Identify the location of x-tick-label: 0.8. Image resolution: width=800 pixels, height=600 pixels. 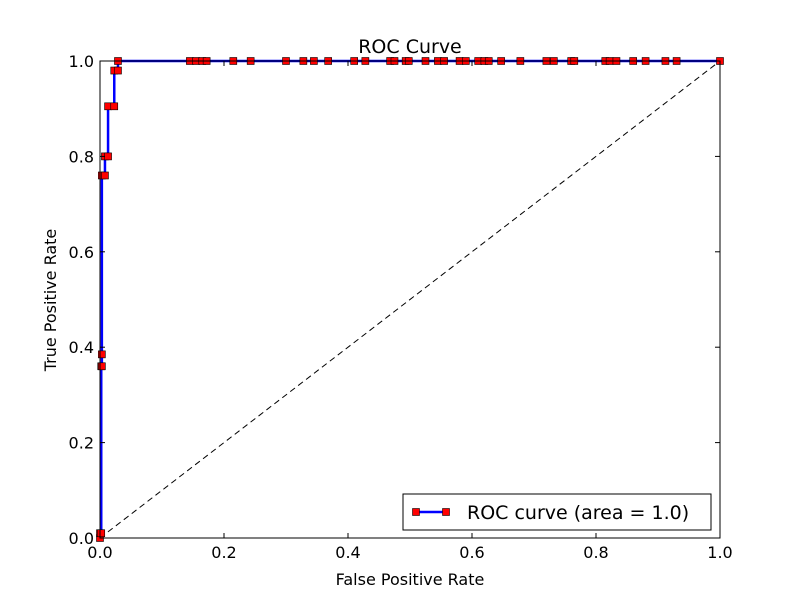
(595, 552).